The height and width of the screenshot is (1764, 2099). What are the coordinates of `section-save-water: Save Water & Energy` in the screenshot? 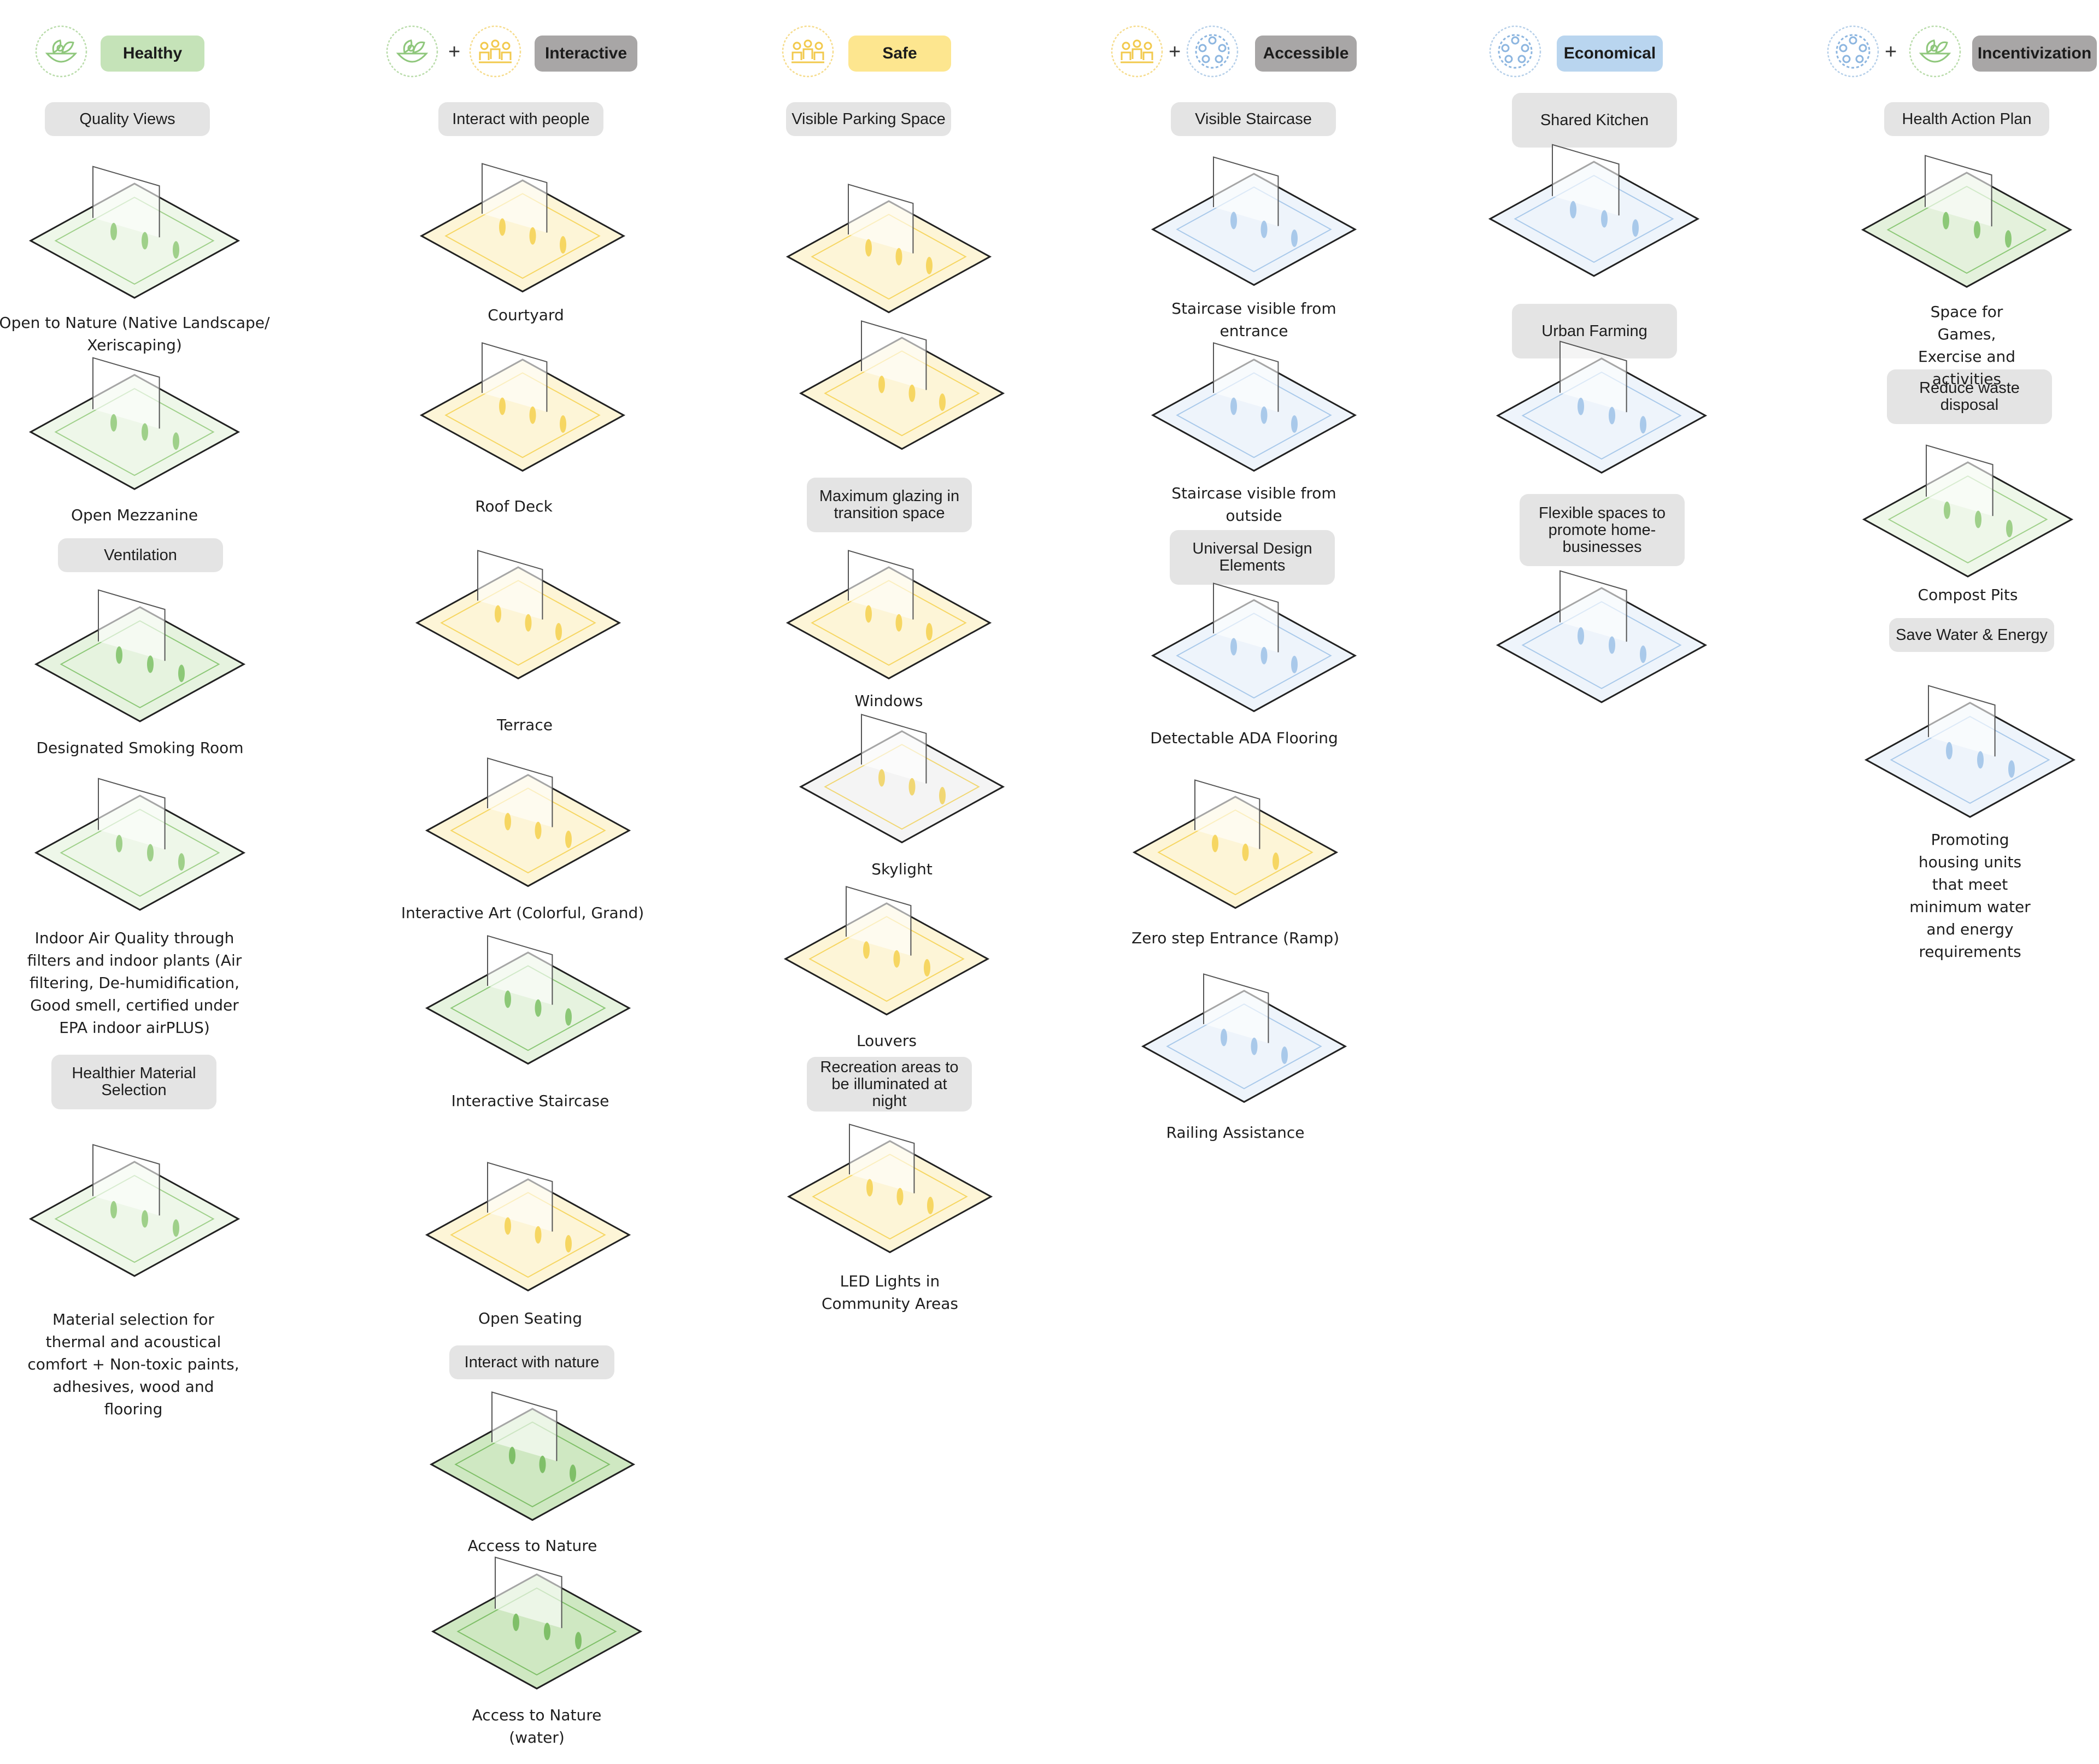 It's located at (1972, 635).